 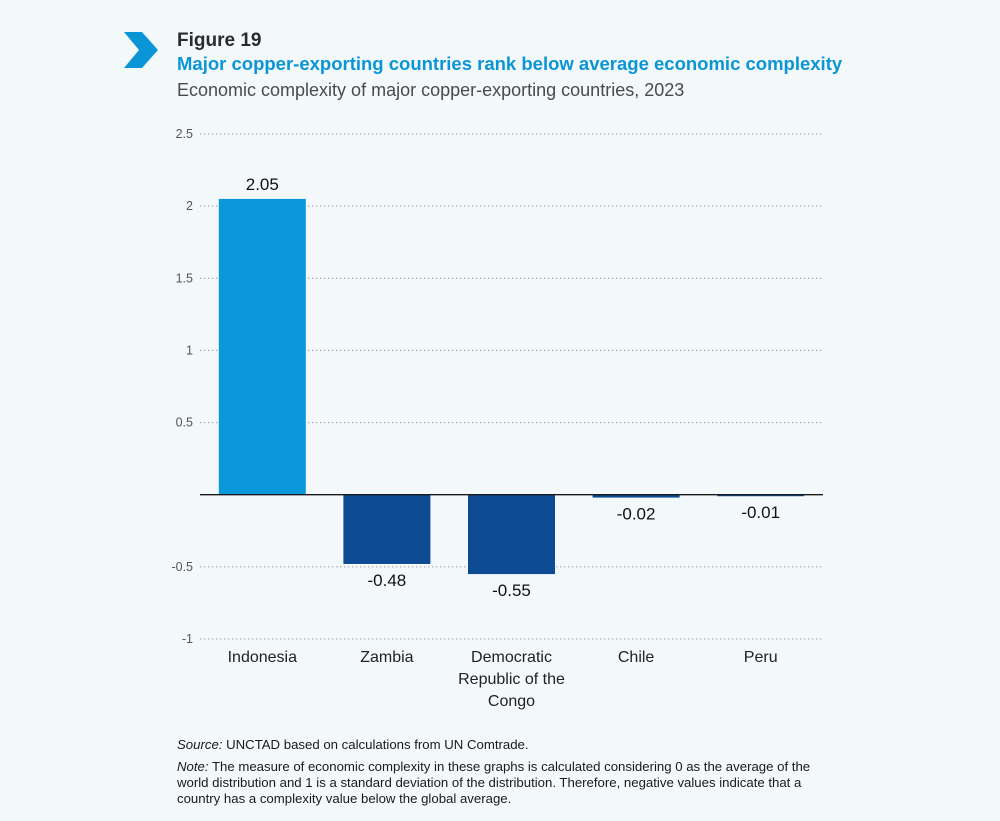 What do you see at coordinates (262, 184) in the screenshot?
I see `data-label: 2.05` at bounding box center [262, 184].